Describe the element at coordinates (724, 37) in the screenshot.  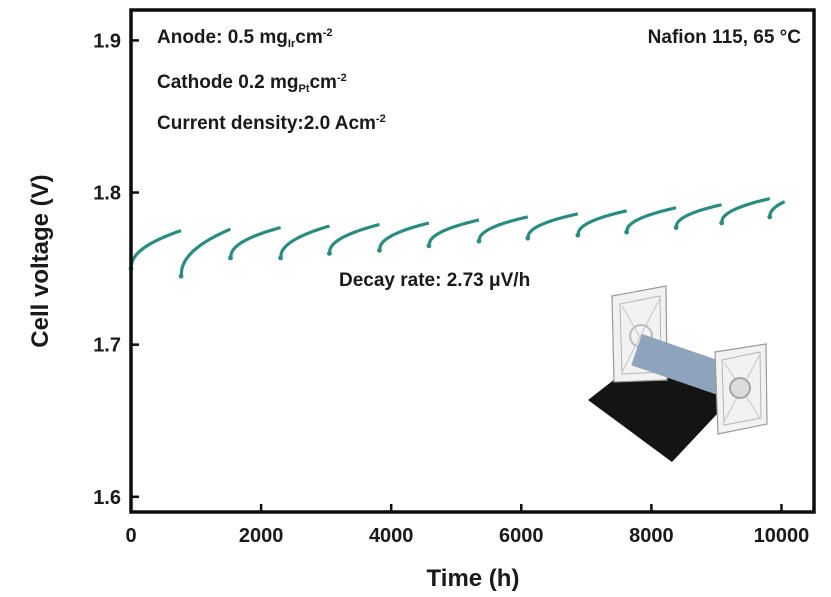
I see `membrane-annotation: Nafion 115, 65 °C` at that location.